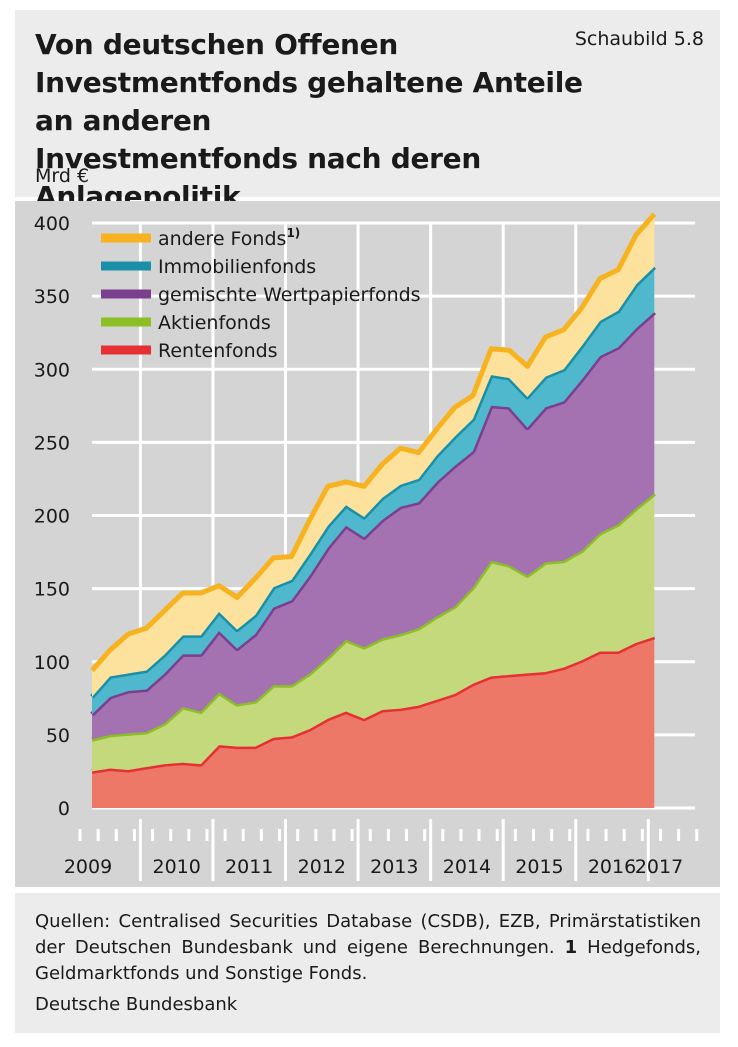 The width and height of the screenshot is (738, 1047). I want to click on legend-label-immo: Immobilienfonds, so click(237, 267).